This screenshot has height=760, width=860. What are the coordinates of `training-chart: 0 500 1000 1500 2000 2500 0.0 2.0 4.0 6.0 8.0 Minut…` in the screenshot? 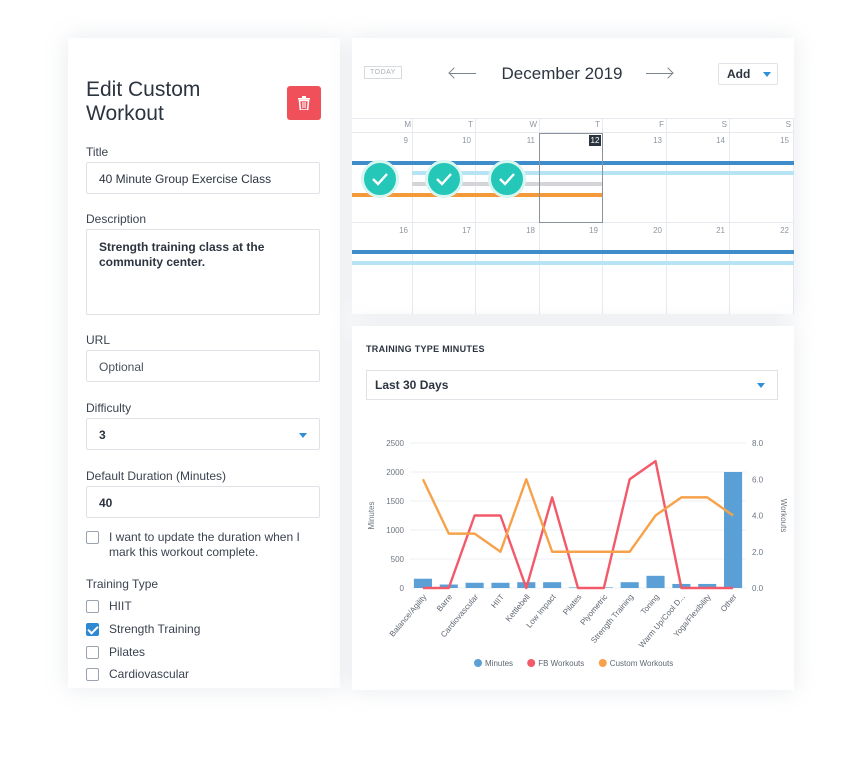 It's located at (577, 553).